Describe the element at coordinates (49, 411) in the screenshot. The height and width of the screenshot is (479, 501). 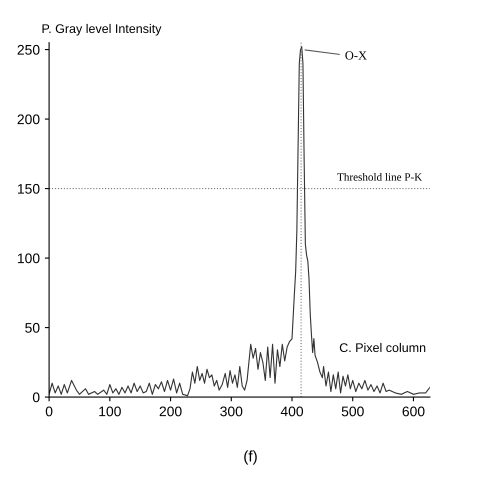
I see `x-tick-label: 0` at that location.